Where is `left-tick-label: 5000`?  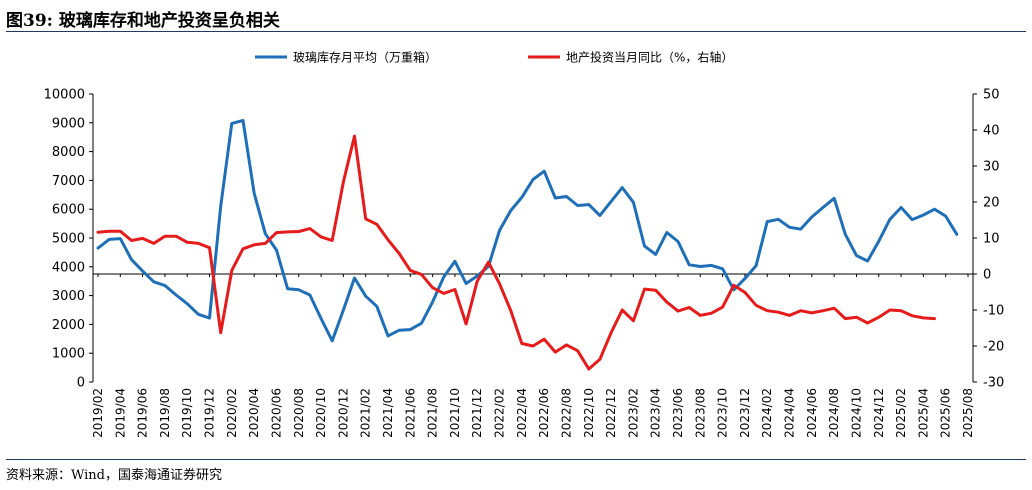
left-tick-label: 5000 is located at coordinates (68, 239).